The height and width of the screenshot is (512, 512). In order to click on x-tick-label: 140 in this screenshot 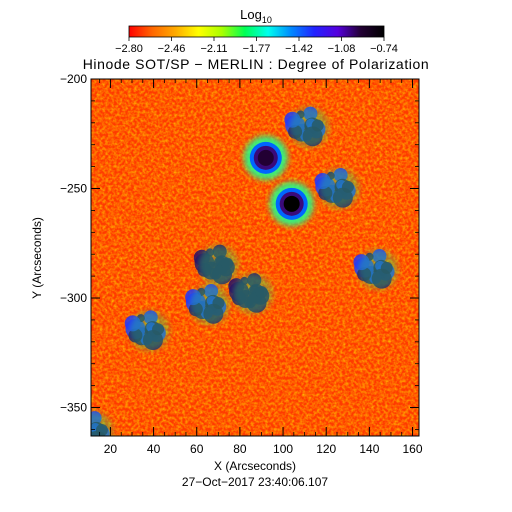, I will do `click(369, 449)`.